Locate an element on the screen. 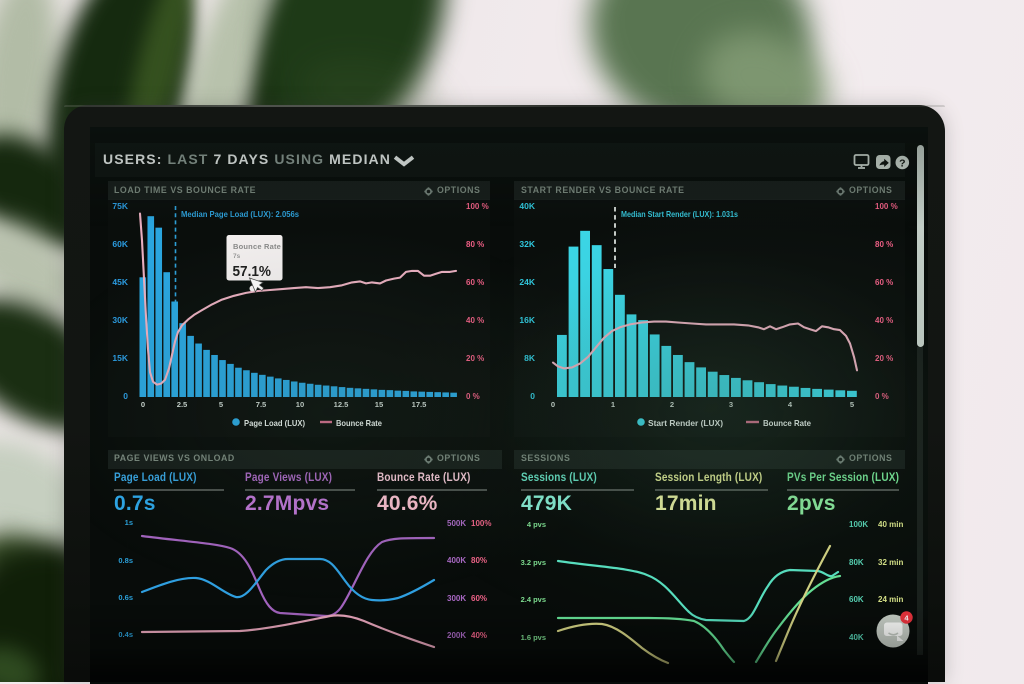 This screenshot has height=684, width=1024. svg-text: 7s is located at coordinates (237, 256).